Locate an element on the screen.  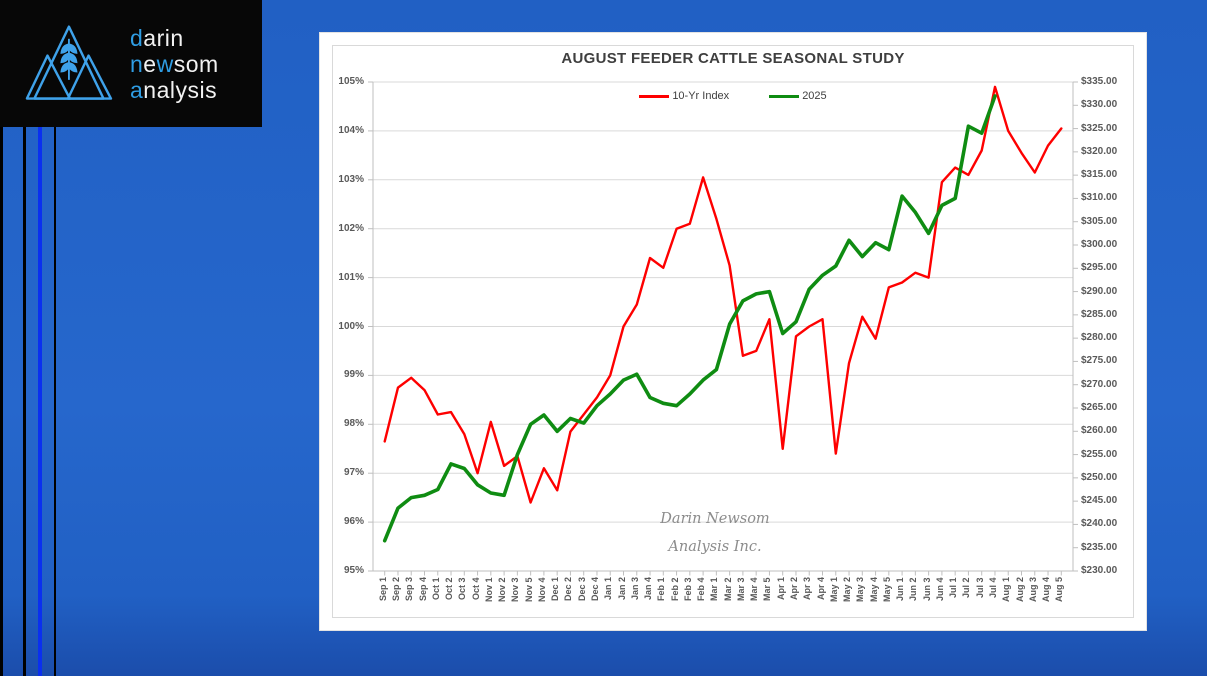
logo-line: newsom is located at coordinates (174, 63).